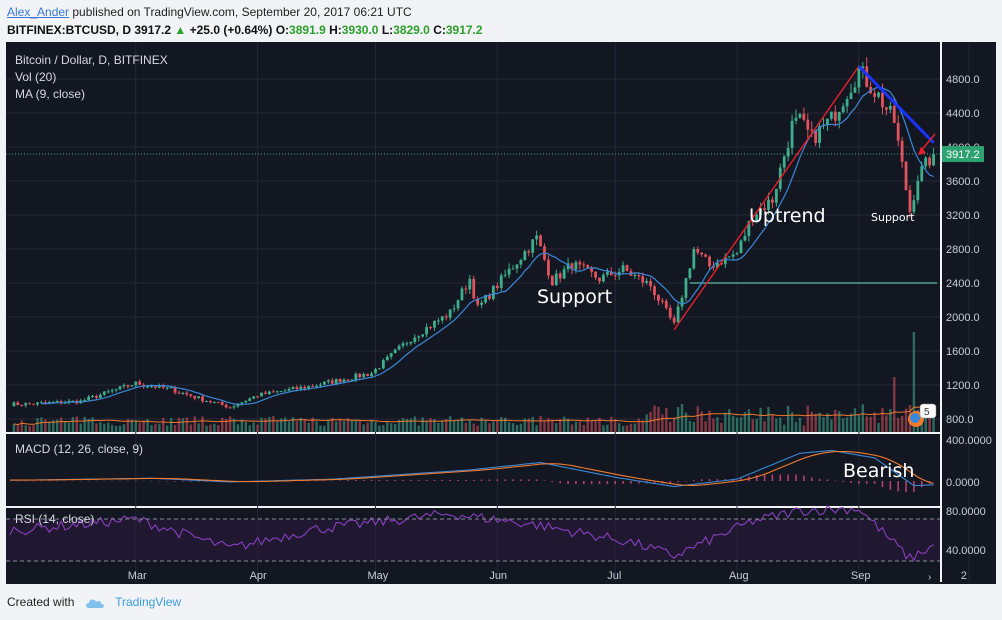 Image resolution: width=1002 pixels, height=620 pixels. What do you see at coordinates (963, 352) in the screenshot?
I see `price-tick: 1600.0` at bounding box center [963, 352].